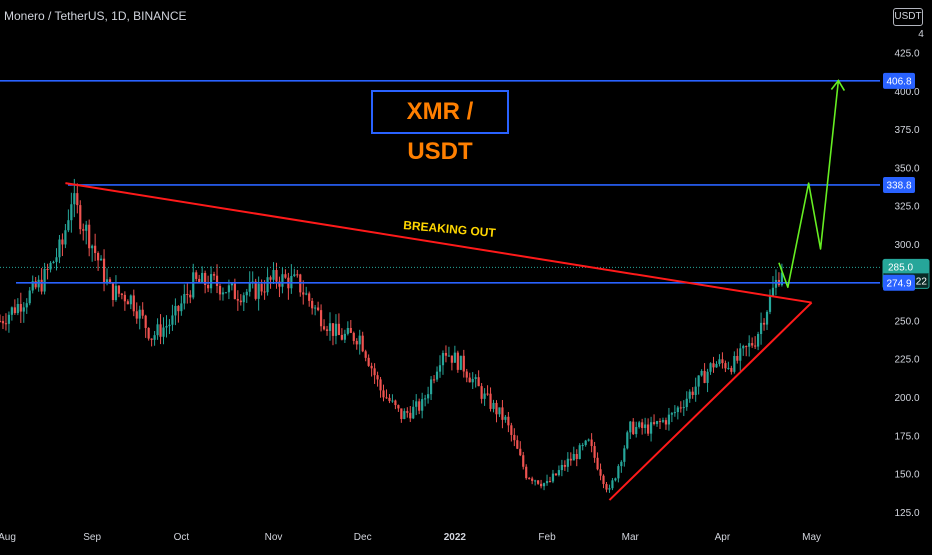 This screenshot has height=555, width=932. Describe the element at coordinates (440, 127) in the screenshot. I see `pair-label-annotation: XMR / USDT` at that location.